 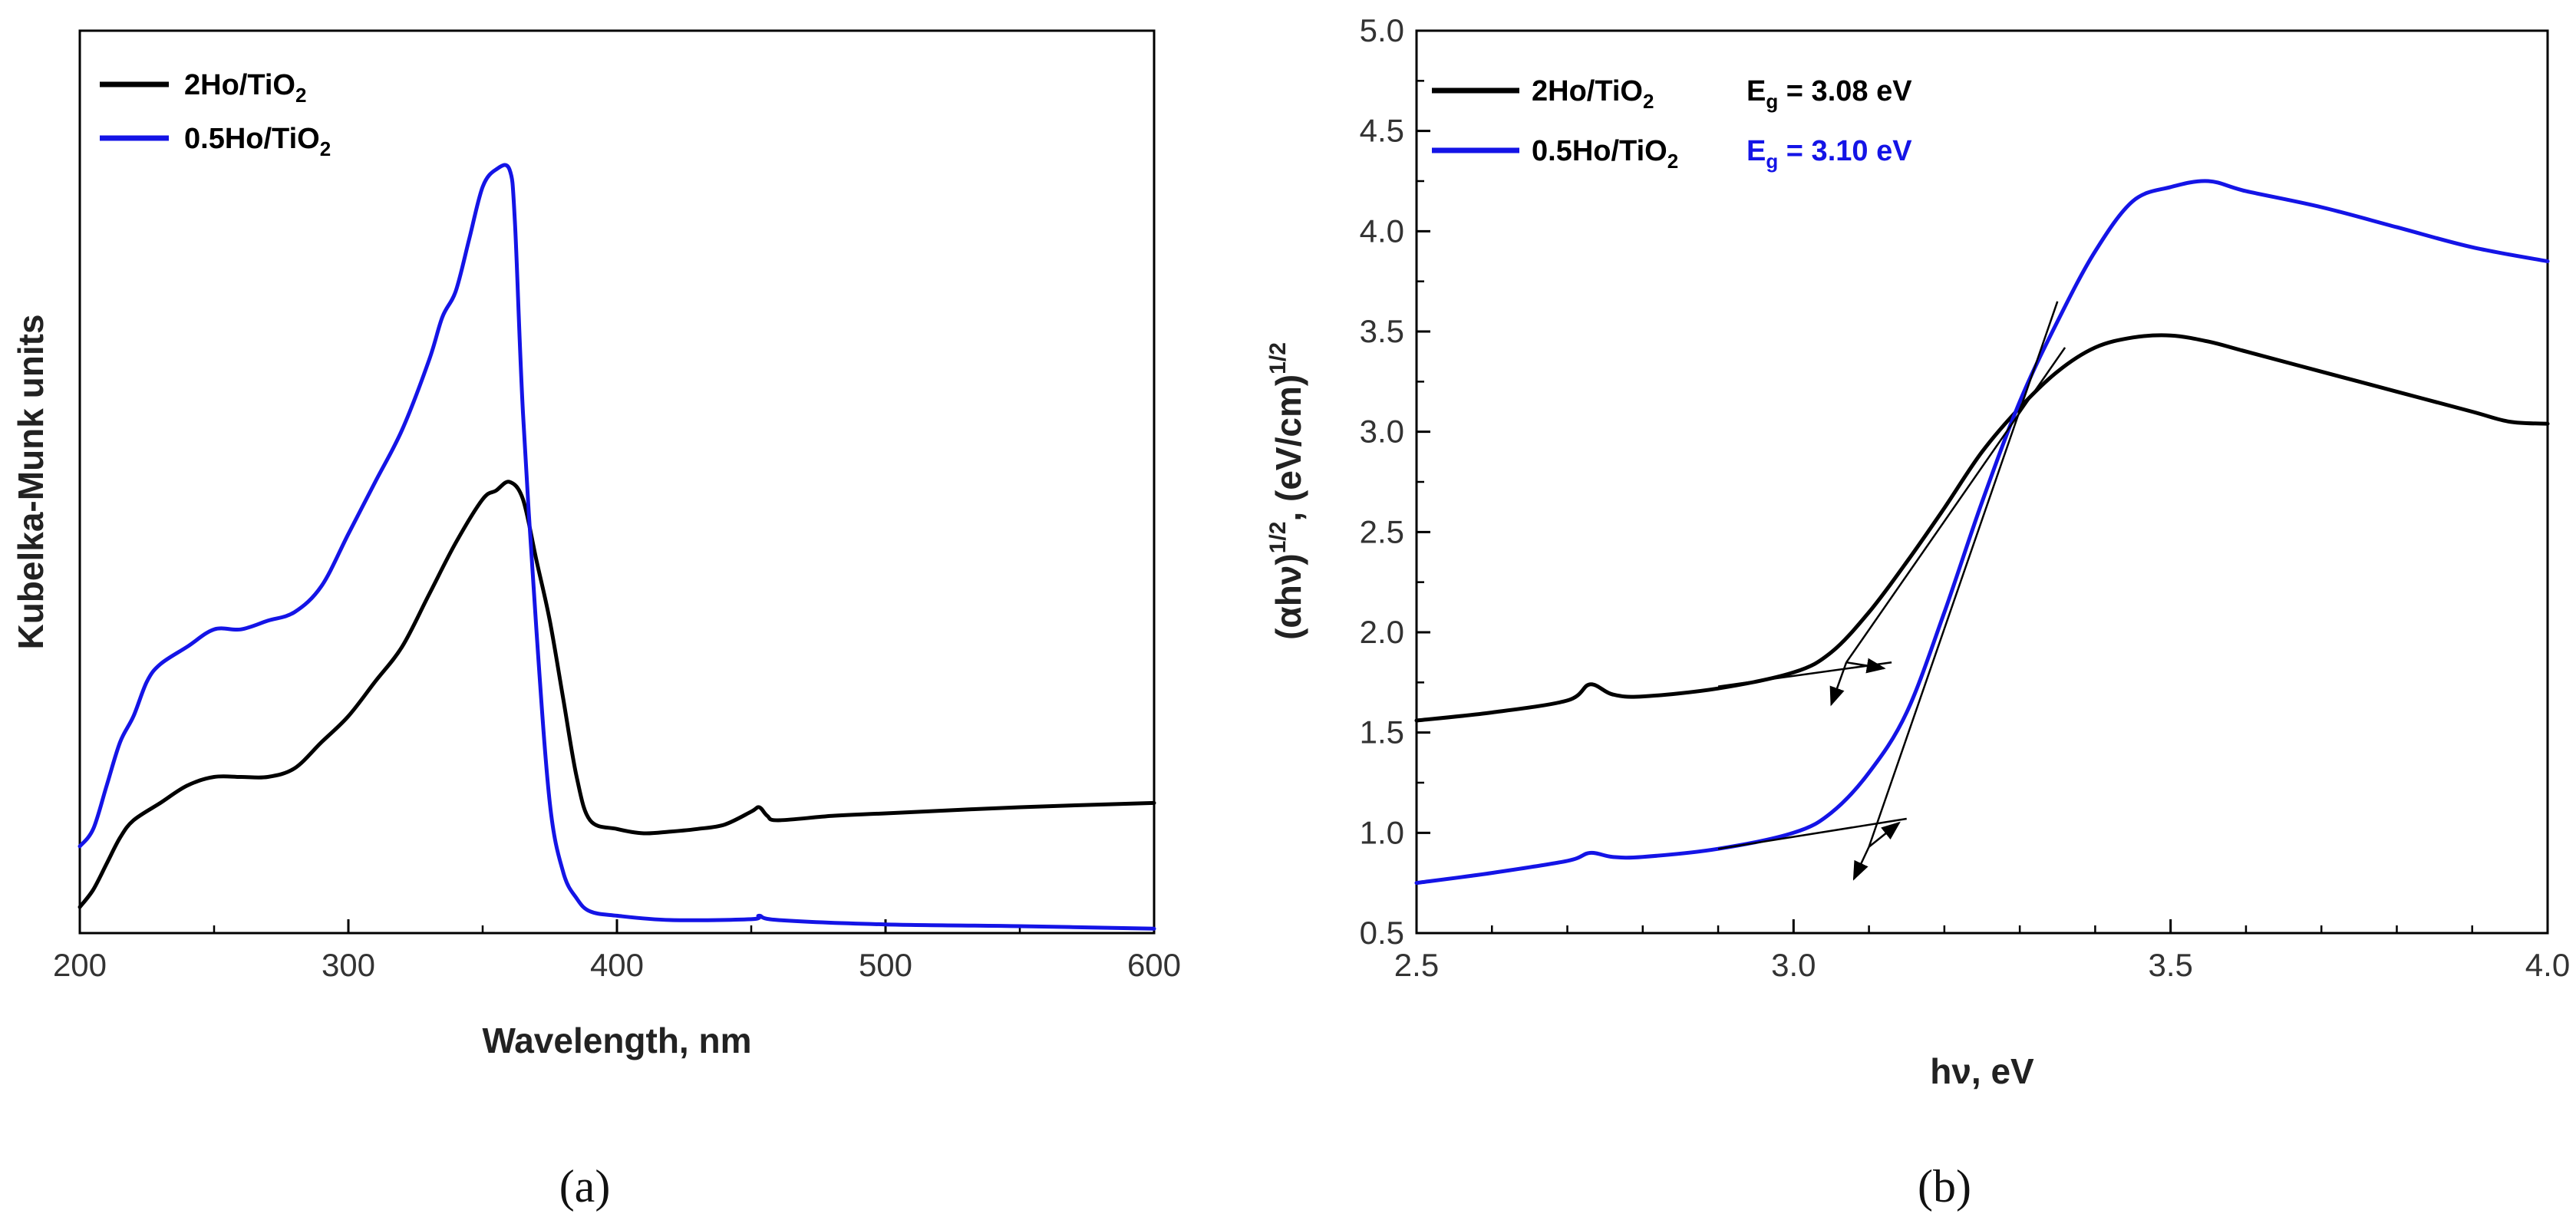 I want to click on panel-a-y-axis-title: Kubelka-Munk units, so click(x=31, y=481).